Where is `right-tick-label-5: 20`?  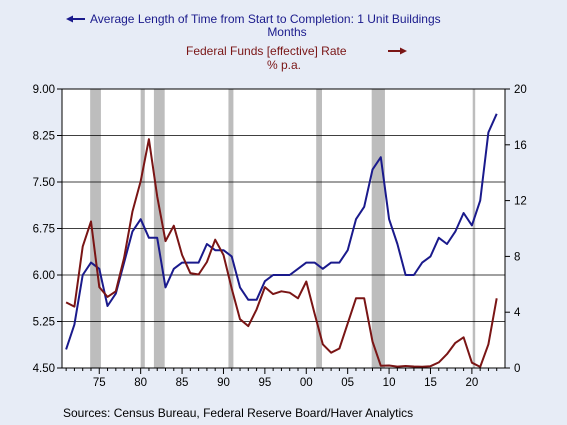
right-tick-label-5: 20 is located at coordinates (520, 90).